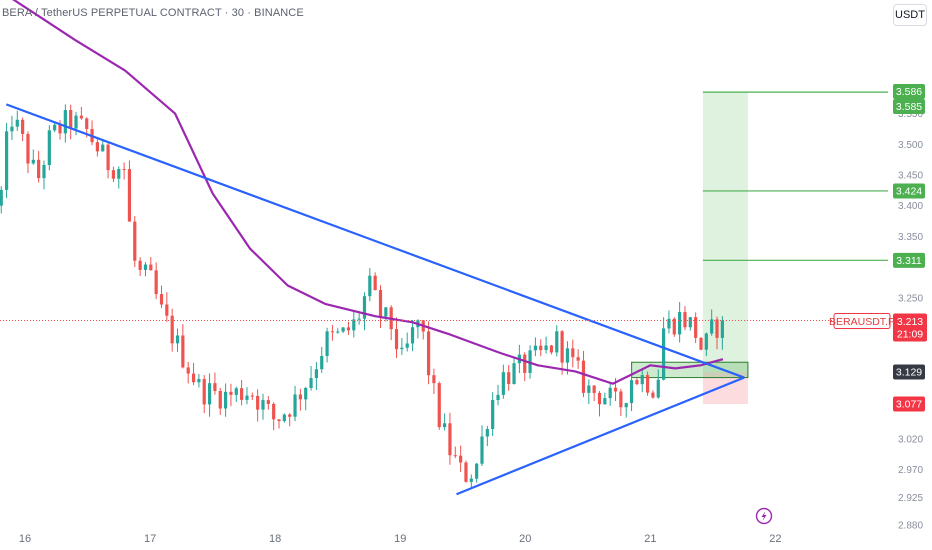 This screenshot has width=932, height=550. What do you see at coordinates (25, 539) in the screenshot?
I see `x-date-label: 16` at bounding box center [25, 539].